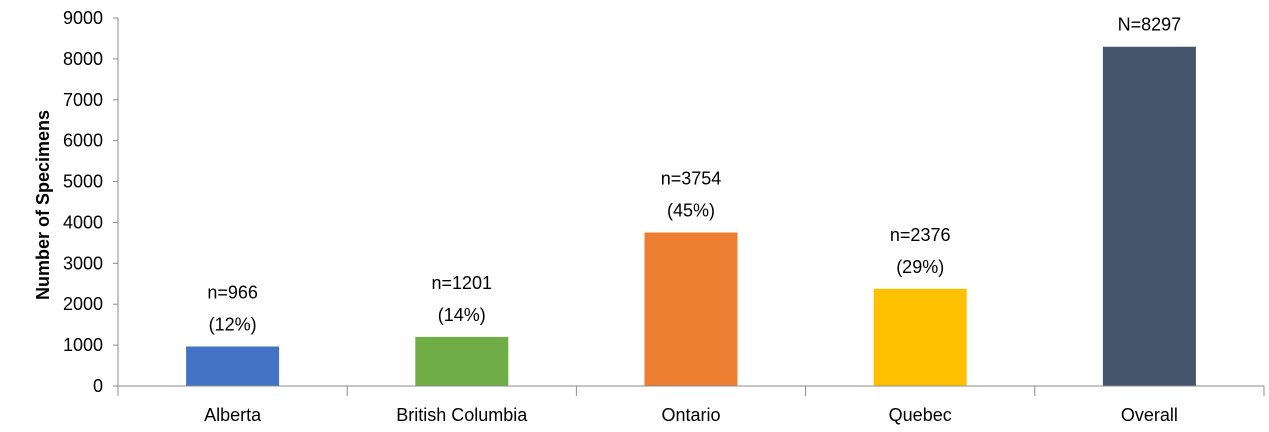 The image size is (1269, 432). Describe the element at coordinates (691, 211) in the screenshot. I see `data-label: (45%)` at that location.